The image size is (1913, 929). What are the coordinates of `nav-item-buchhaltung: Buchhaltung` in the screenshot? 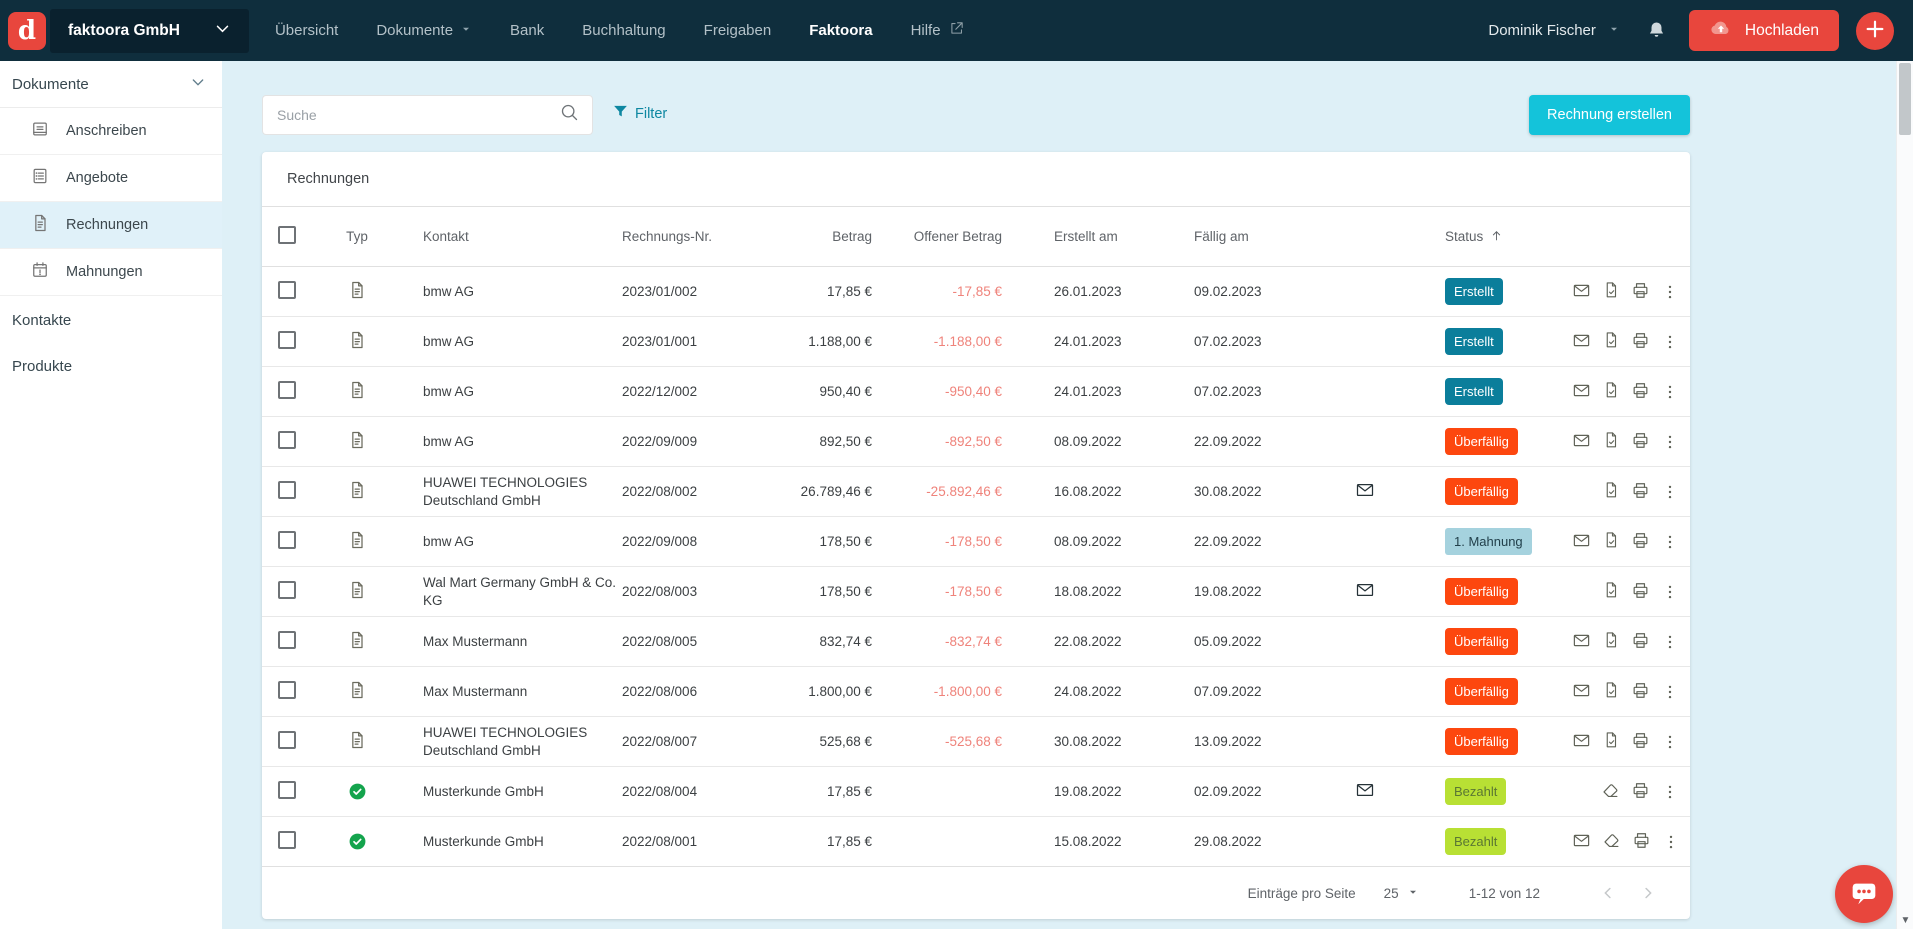 It's located at (623, 30).